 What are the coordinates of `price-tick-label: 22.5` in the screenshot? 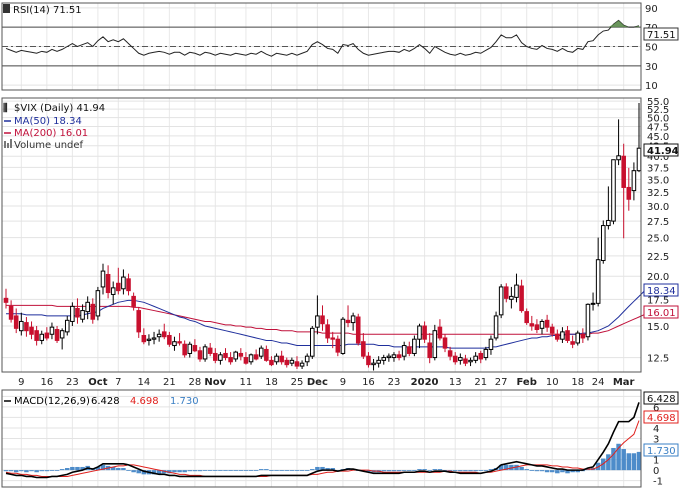 It's located at (658, 257).